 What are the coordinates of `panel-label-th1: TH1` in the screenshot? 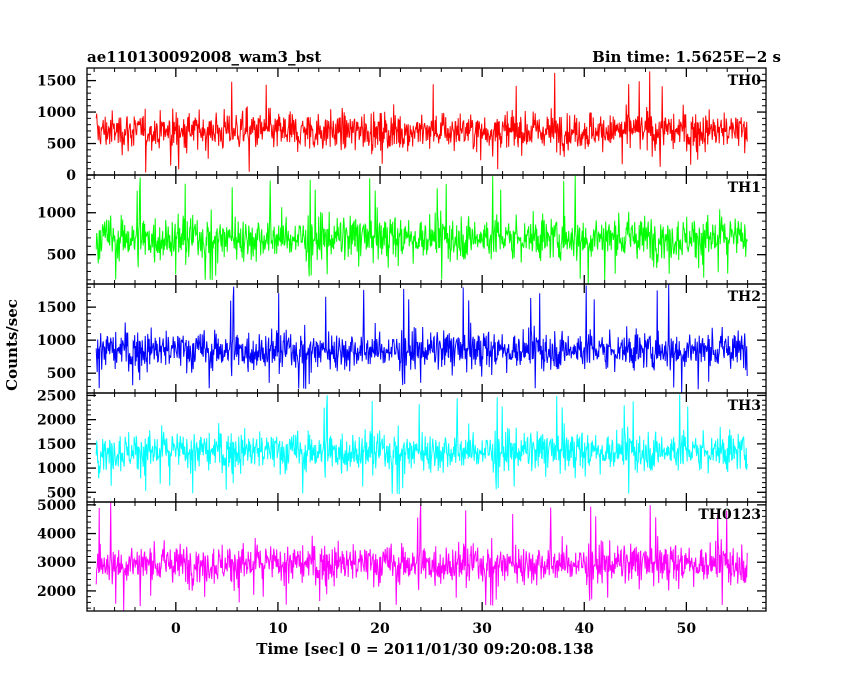 It's located at (744, 188).